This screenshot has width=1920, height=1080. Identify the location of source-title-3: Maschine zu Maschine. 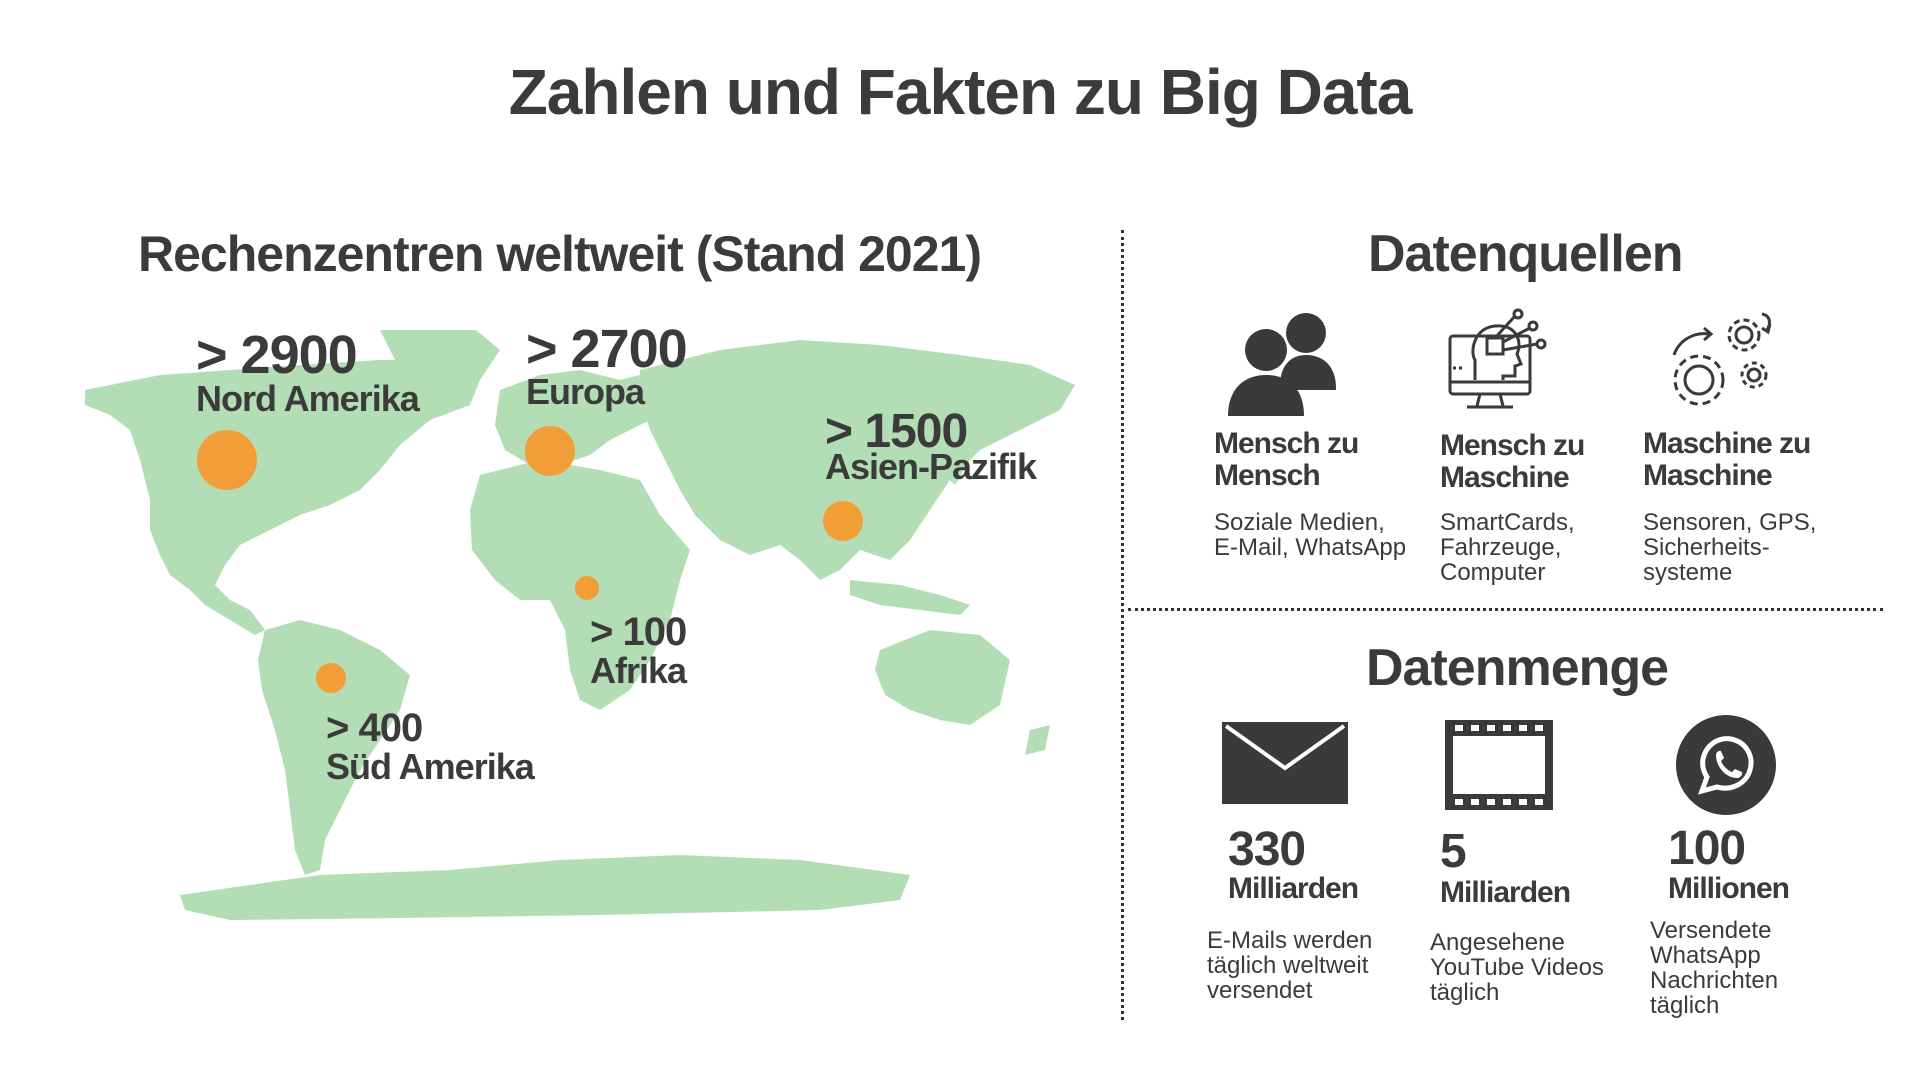
(1727, 459).